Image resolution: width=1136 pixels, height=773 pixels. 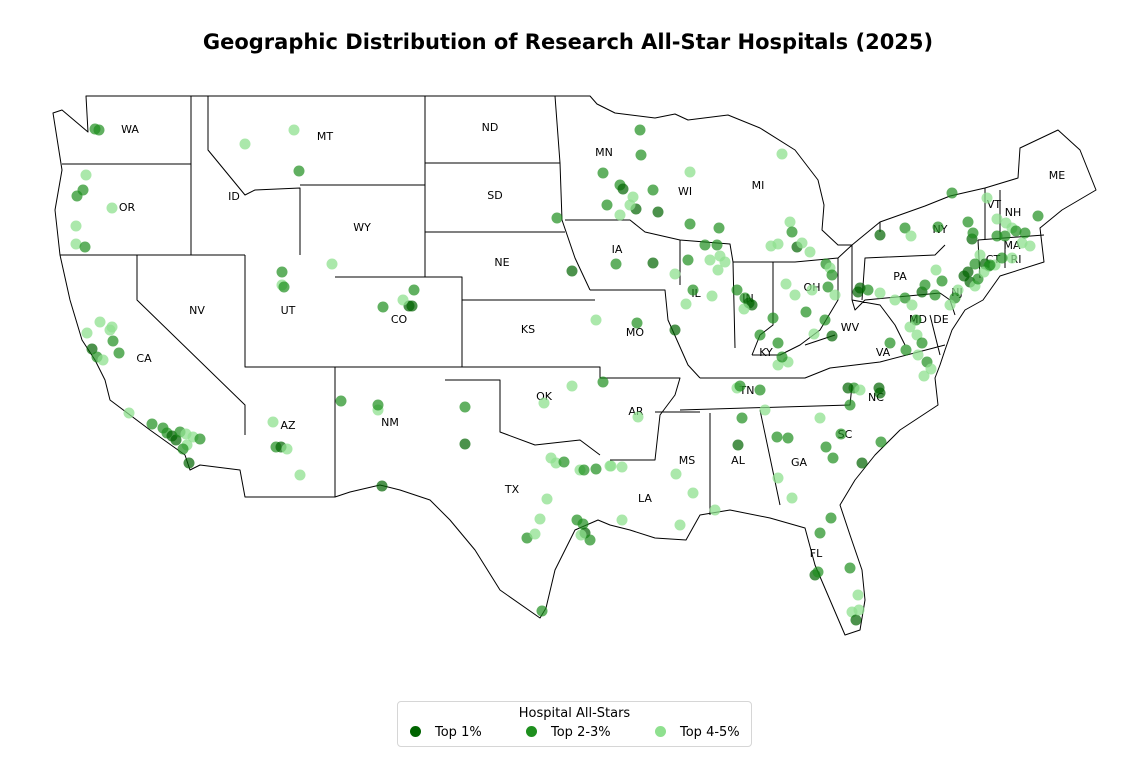 What do you see at coordinates (883, 352) in the screenshot?
I see `state-label-va: VA` at bounding box center [883, 352].